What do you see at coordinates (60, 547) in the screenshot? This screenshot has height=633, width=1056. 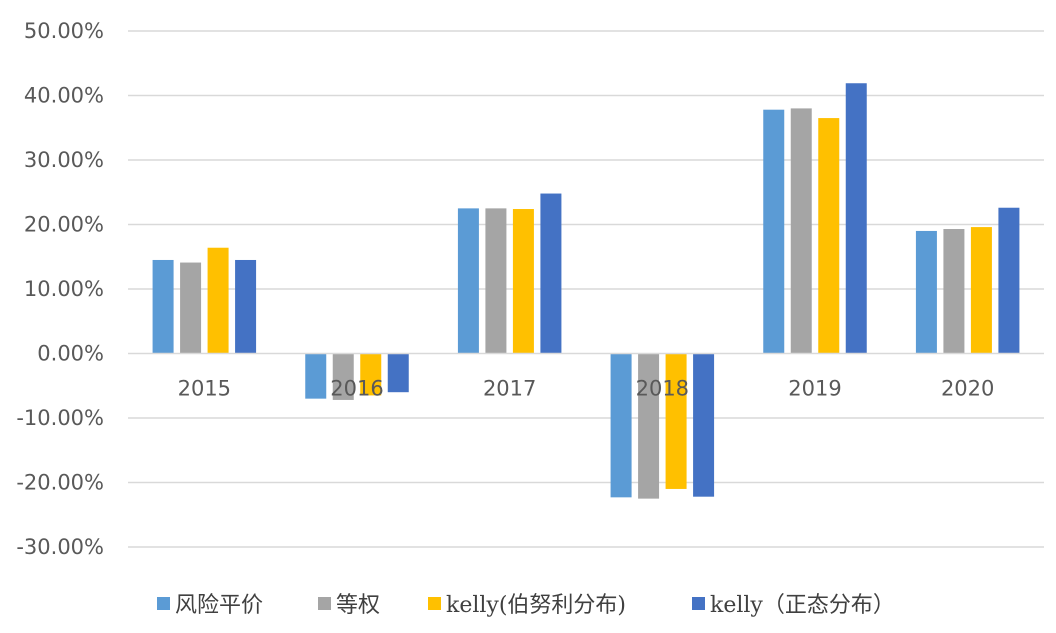 I see `y-tick-label: -30.00%` at bounding box center [60, 547].